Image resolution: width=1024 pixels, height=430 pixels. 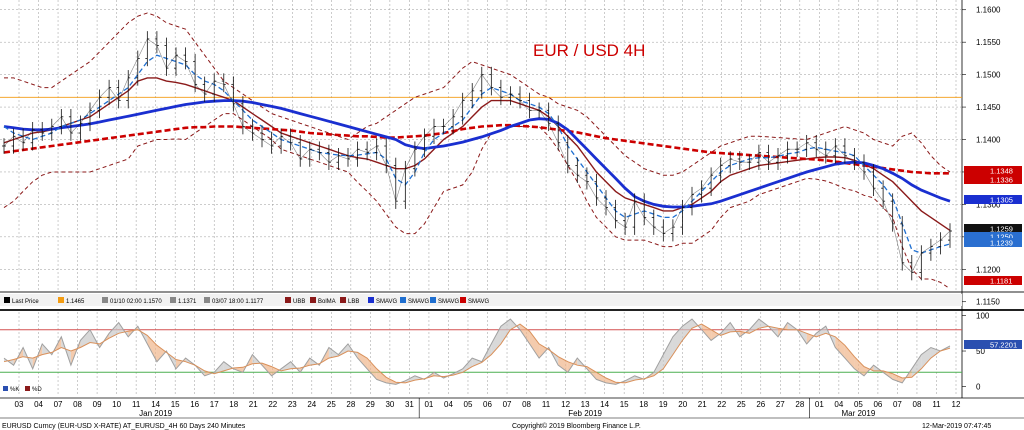 I want to click on month-label: Jan 2019, so click(x=155, y=413).